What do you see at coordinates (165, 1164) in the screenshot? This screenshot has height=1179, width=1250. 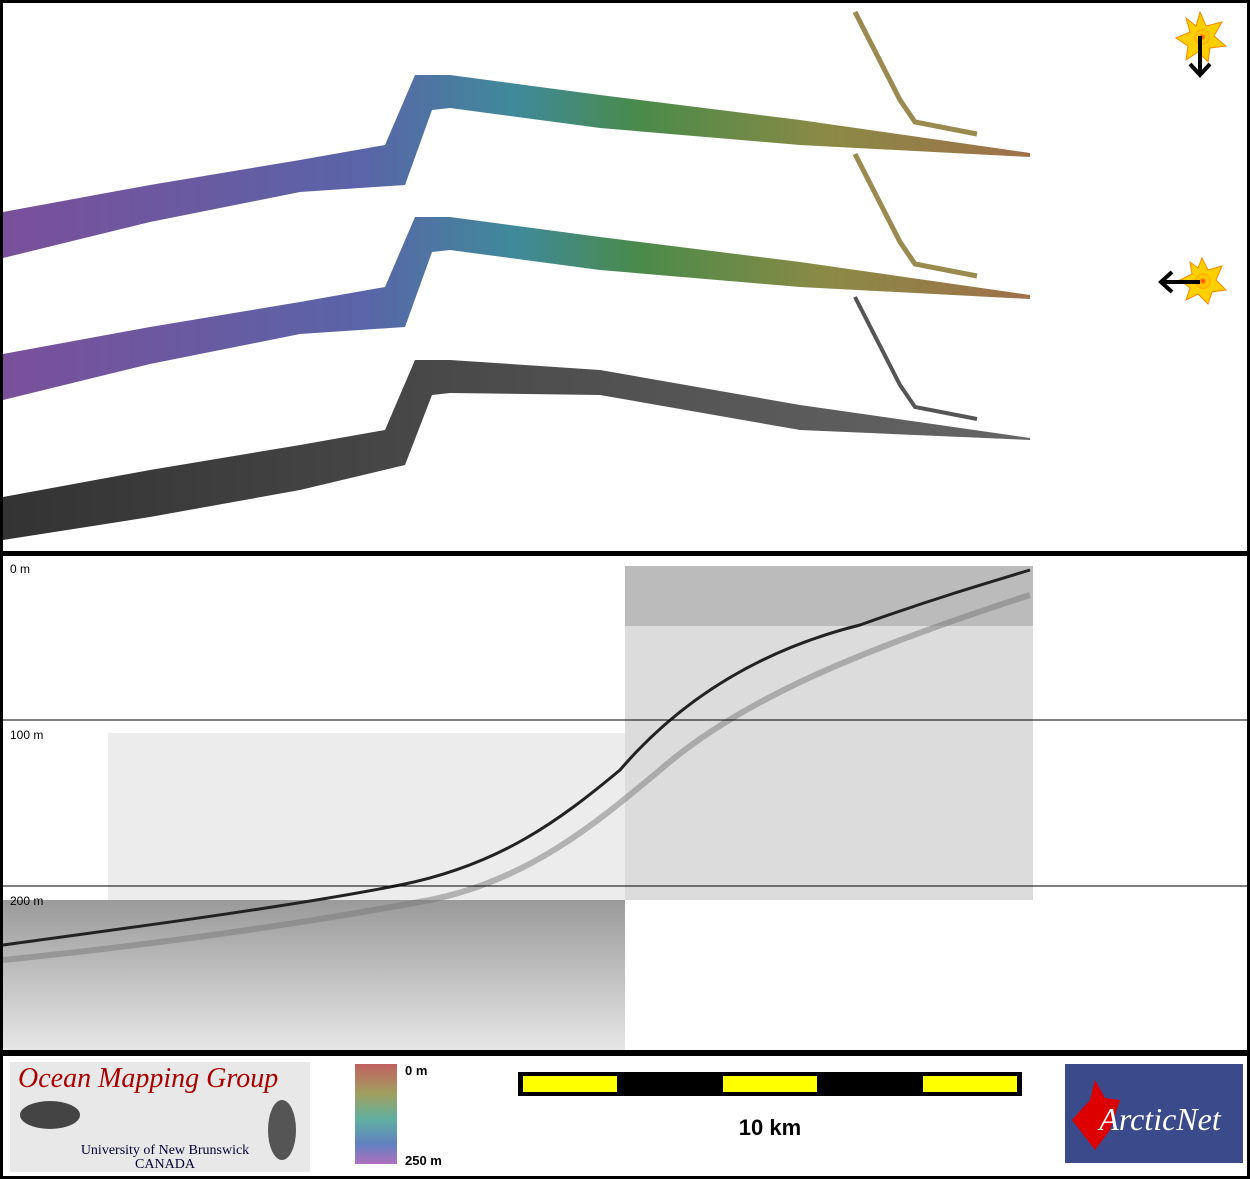 I see `logo-country: CANADA` at bounding box center [165, 1164].